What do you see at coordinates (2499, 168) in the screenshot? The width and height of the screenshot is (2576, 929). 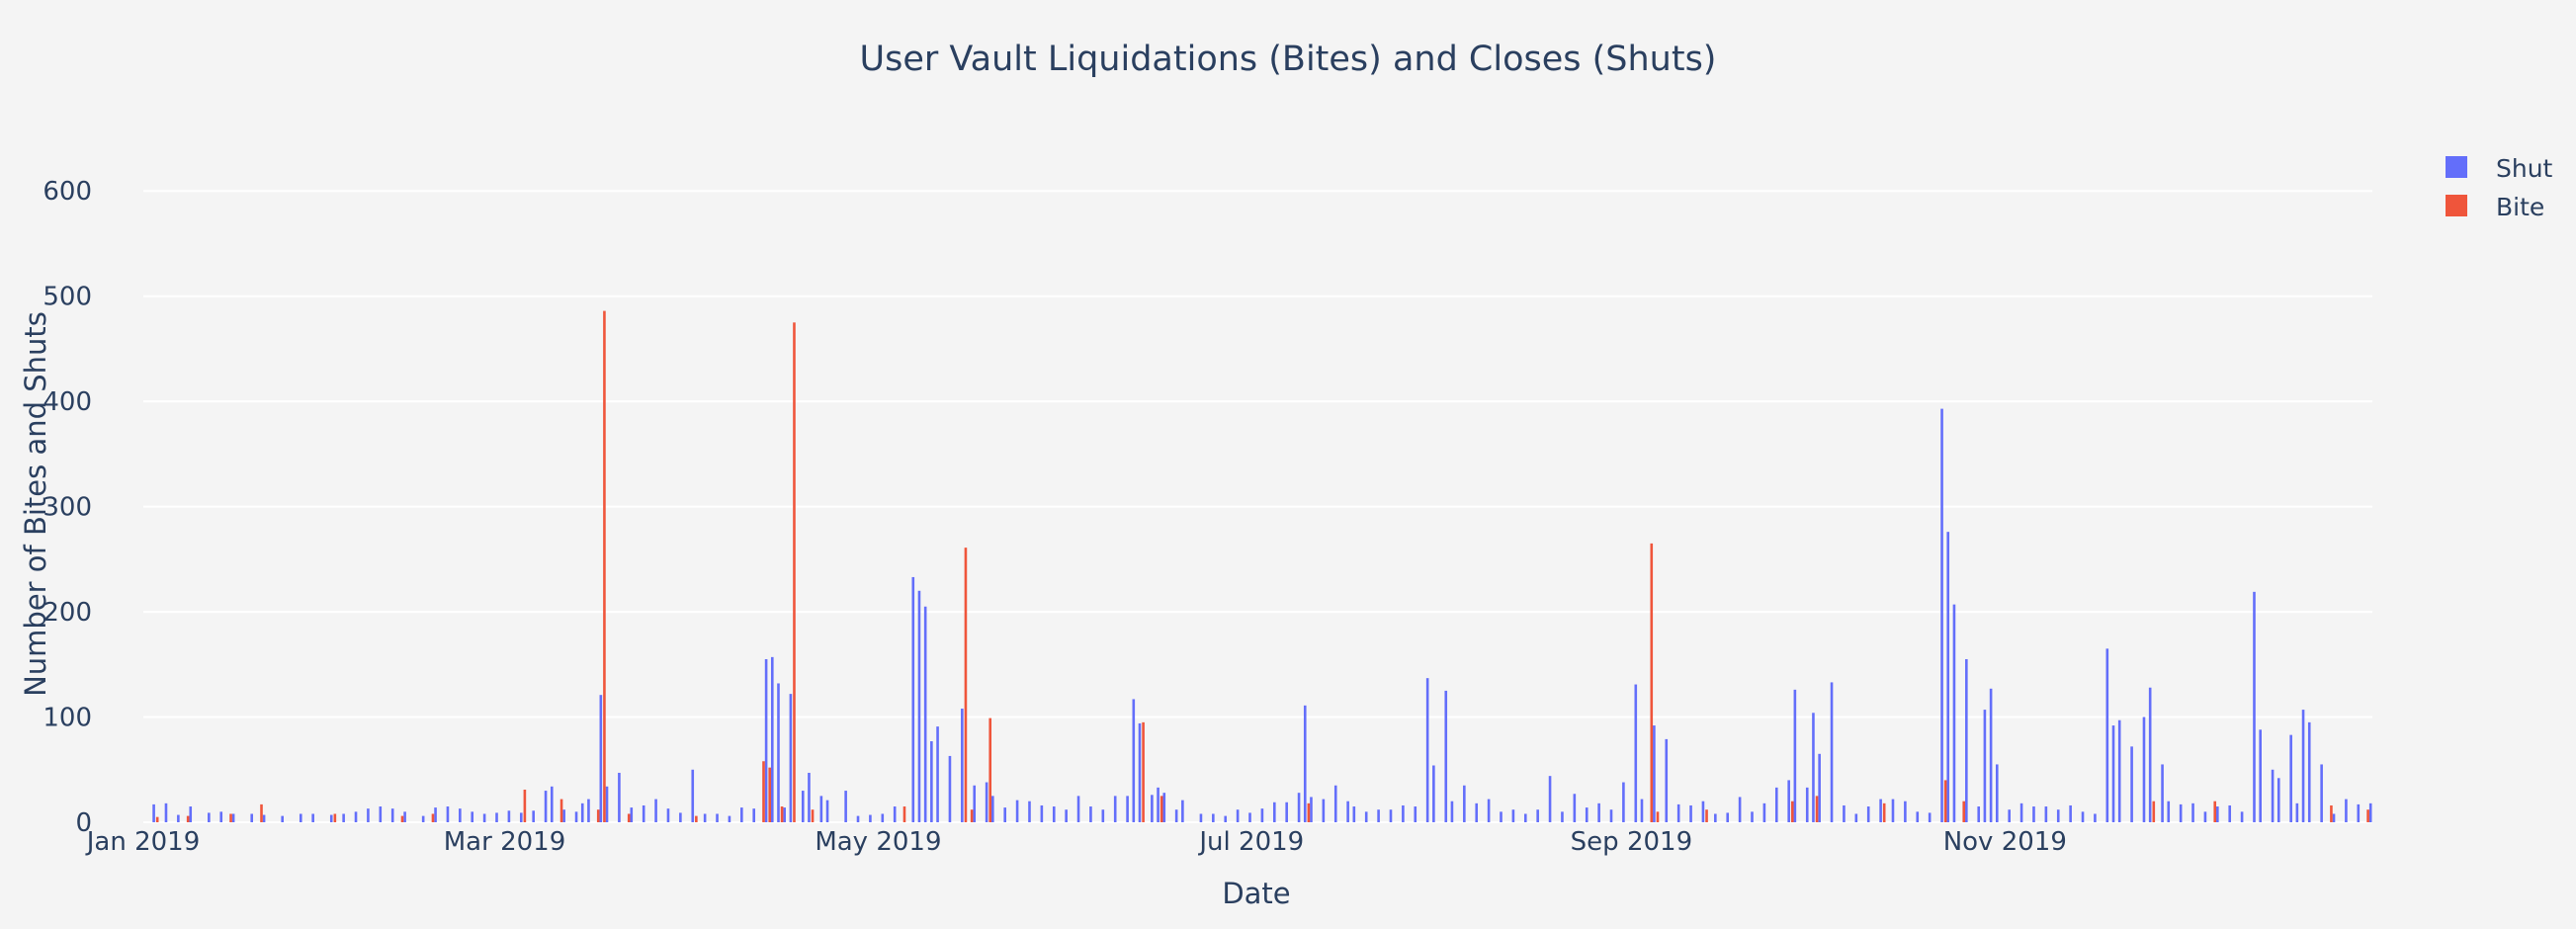 I see `legend-item-shut: Shut` at bounding box center [2499, 168].